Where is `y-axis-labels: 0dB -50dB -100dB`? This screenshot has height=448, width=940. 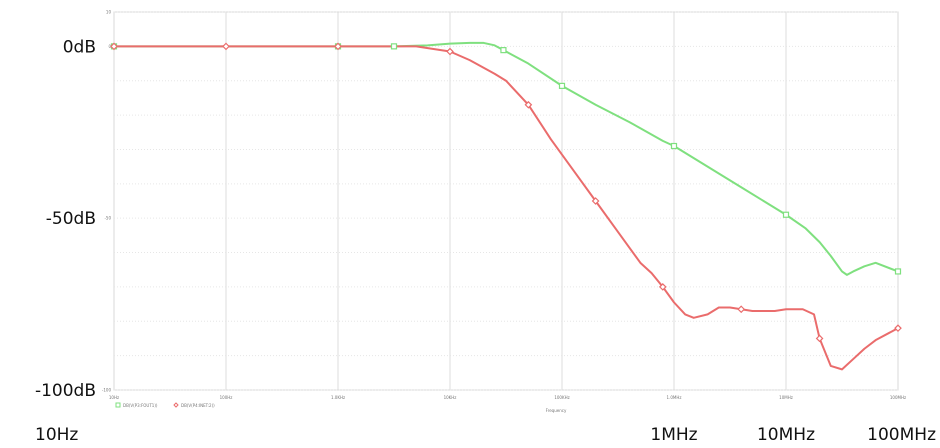 y-axis-labels: 0dB -50dB -100dB is located at coordinates (65, 219).